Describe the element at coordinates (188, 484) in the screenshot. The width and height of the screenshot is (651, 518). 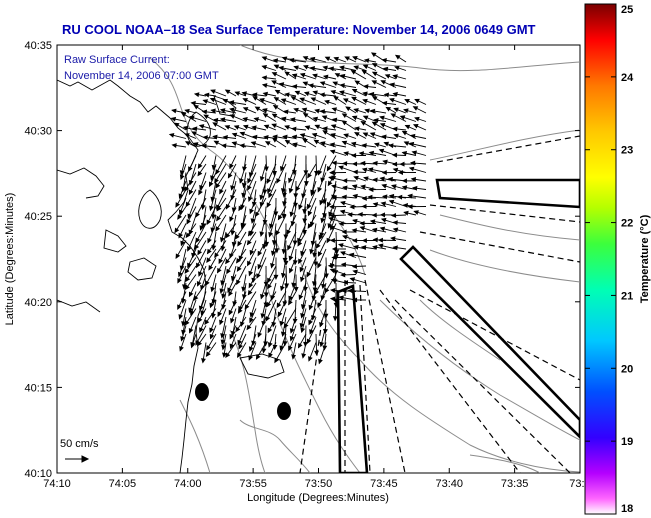
I see `x-tick-label: 74:00` at that location.